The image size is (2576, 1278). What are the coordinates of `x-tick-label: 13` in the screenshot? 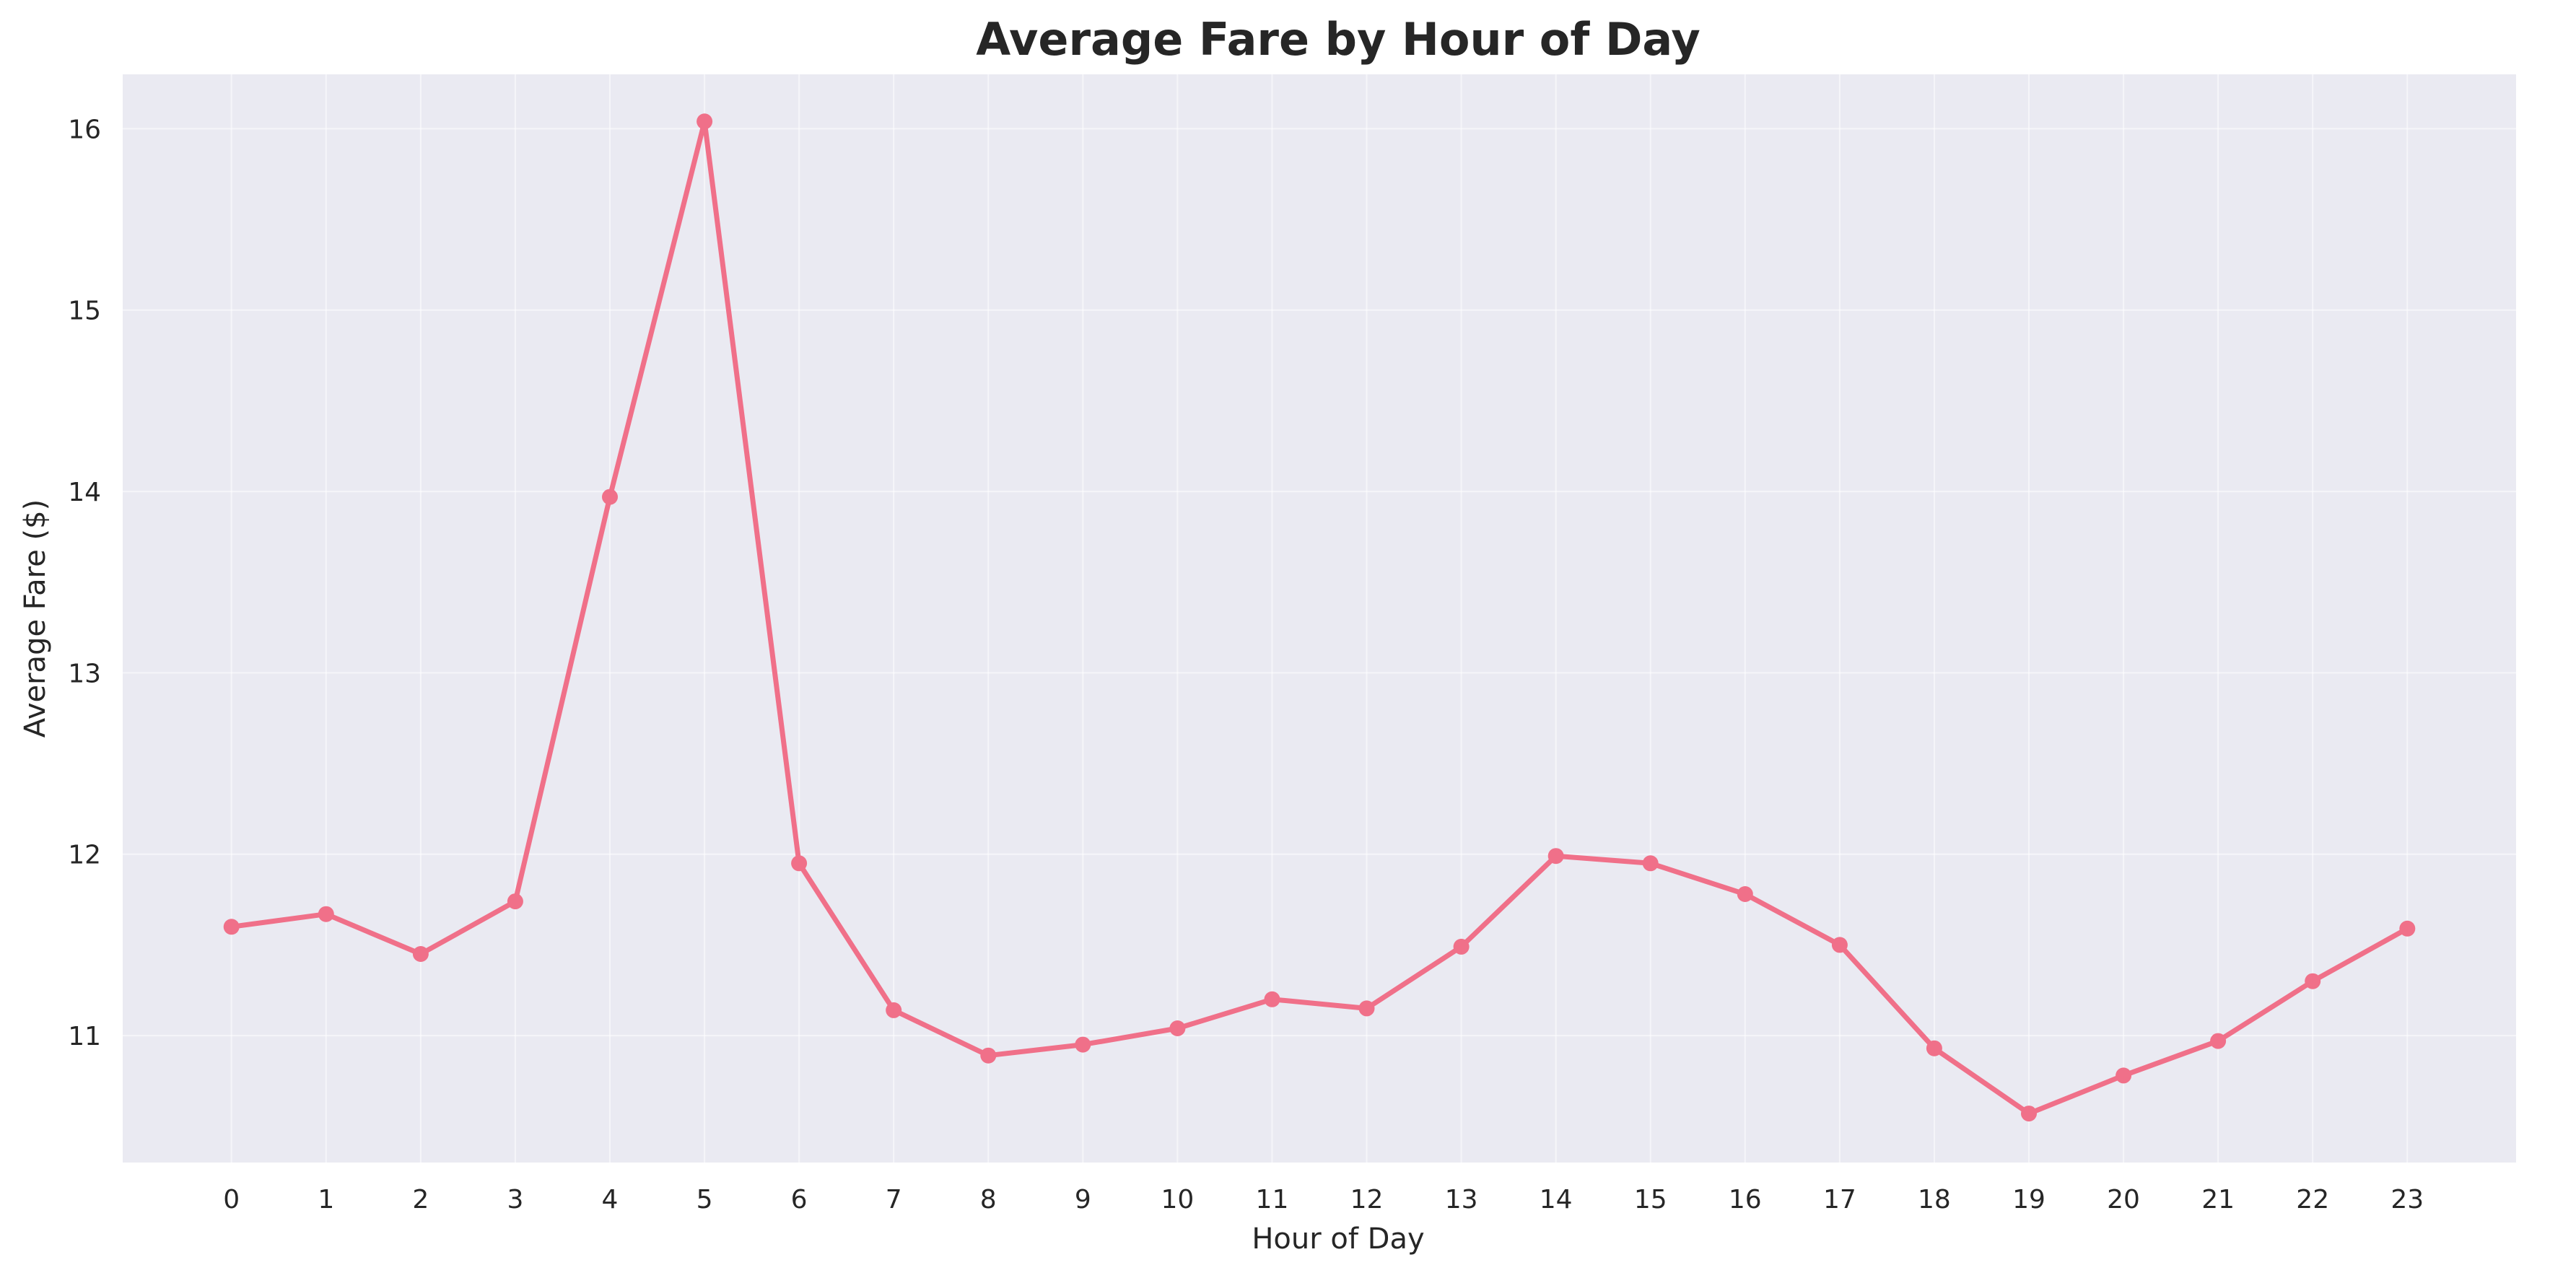 It's located at (1461, 1199).